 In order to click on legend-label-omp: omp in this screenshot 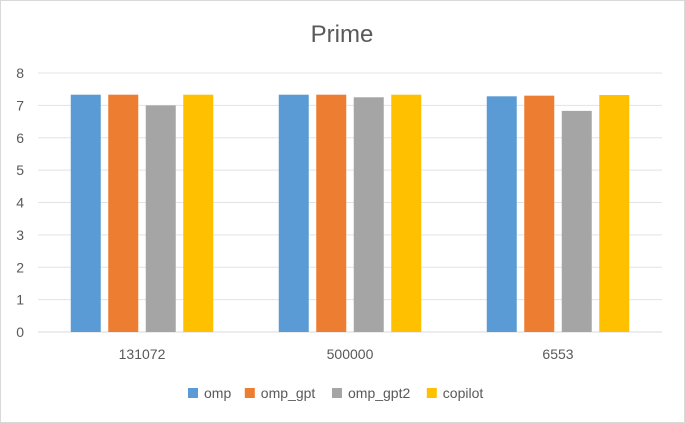, I will do `click(217, 393)`.